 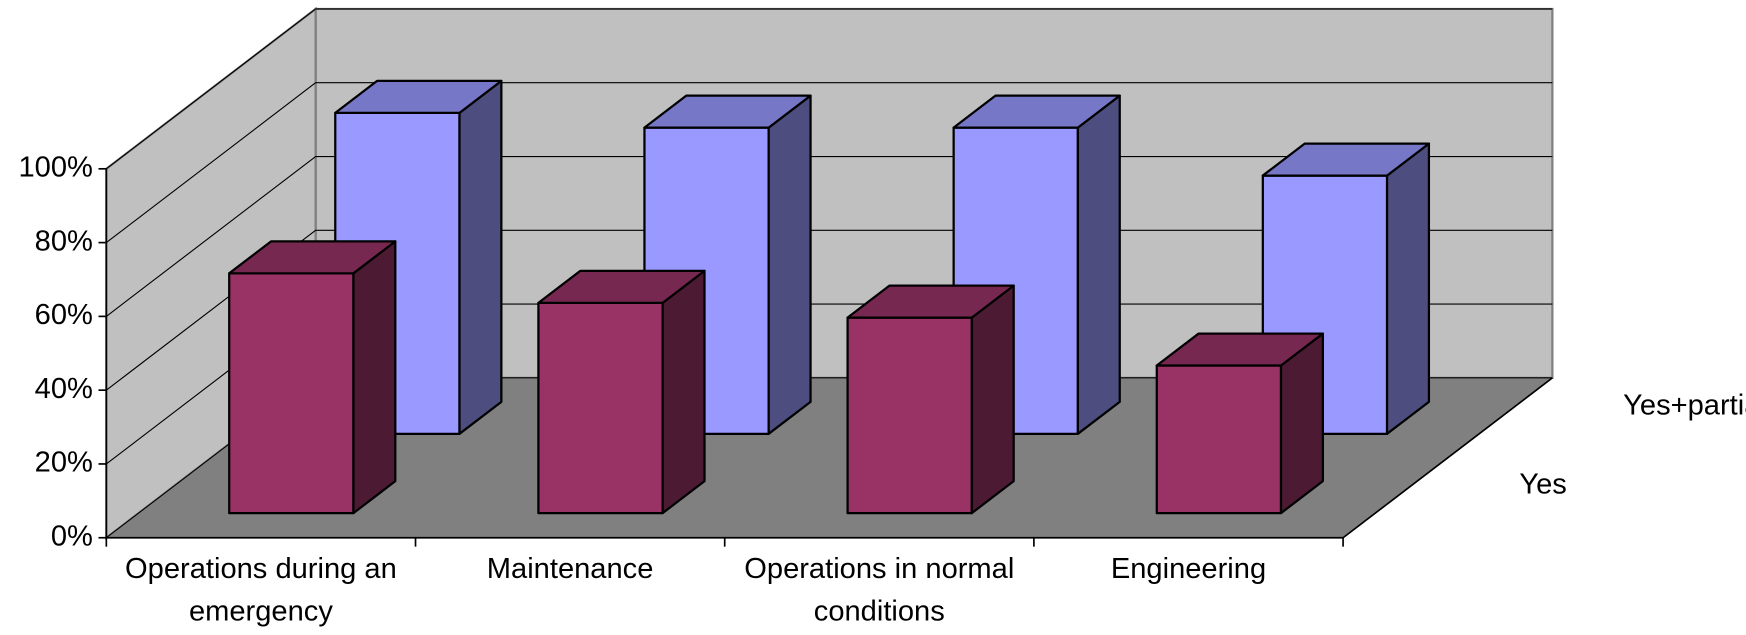 I want to click on y-tick-label: 40%, so click(x=64, y=389).